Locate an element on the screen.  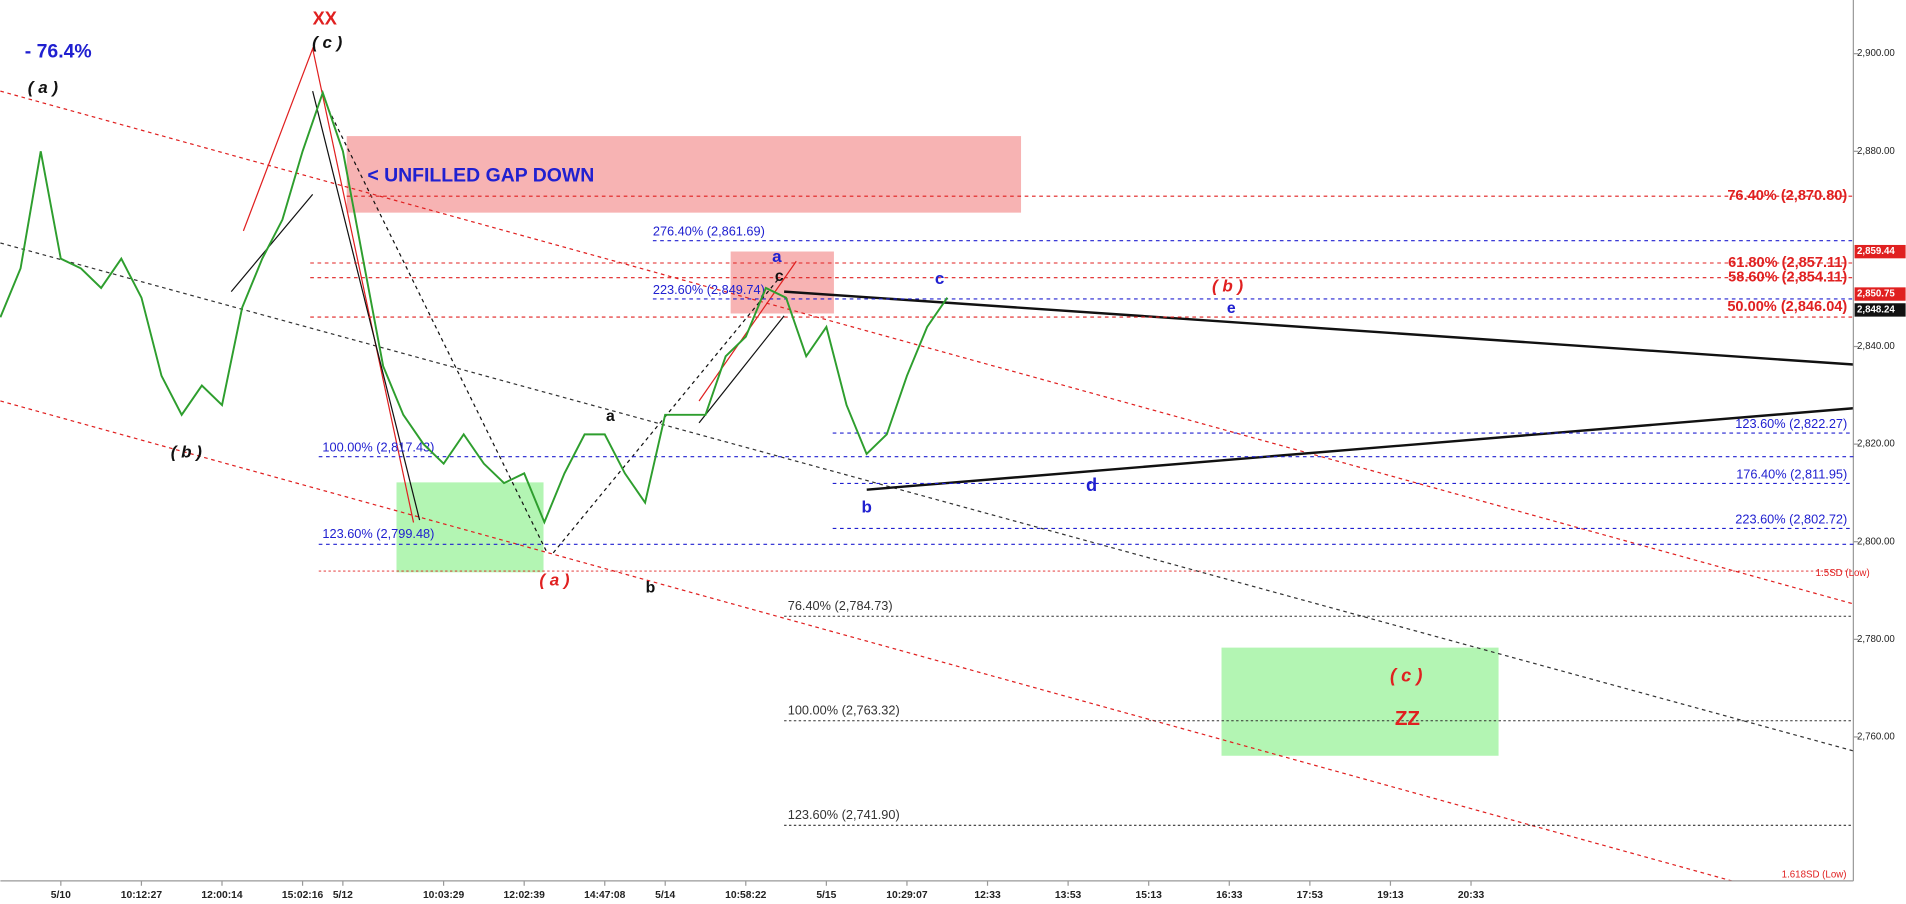
y-tick-label: 2,880.00 is located at coordinates (1876, 151).